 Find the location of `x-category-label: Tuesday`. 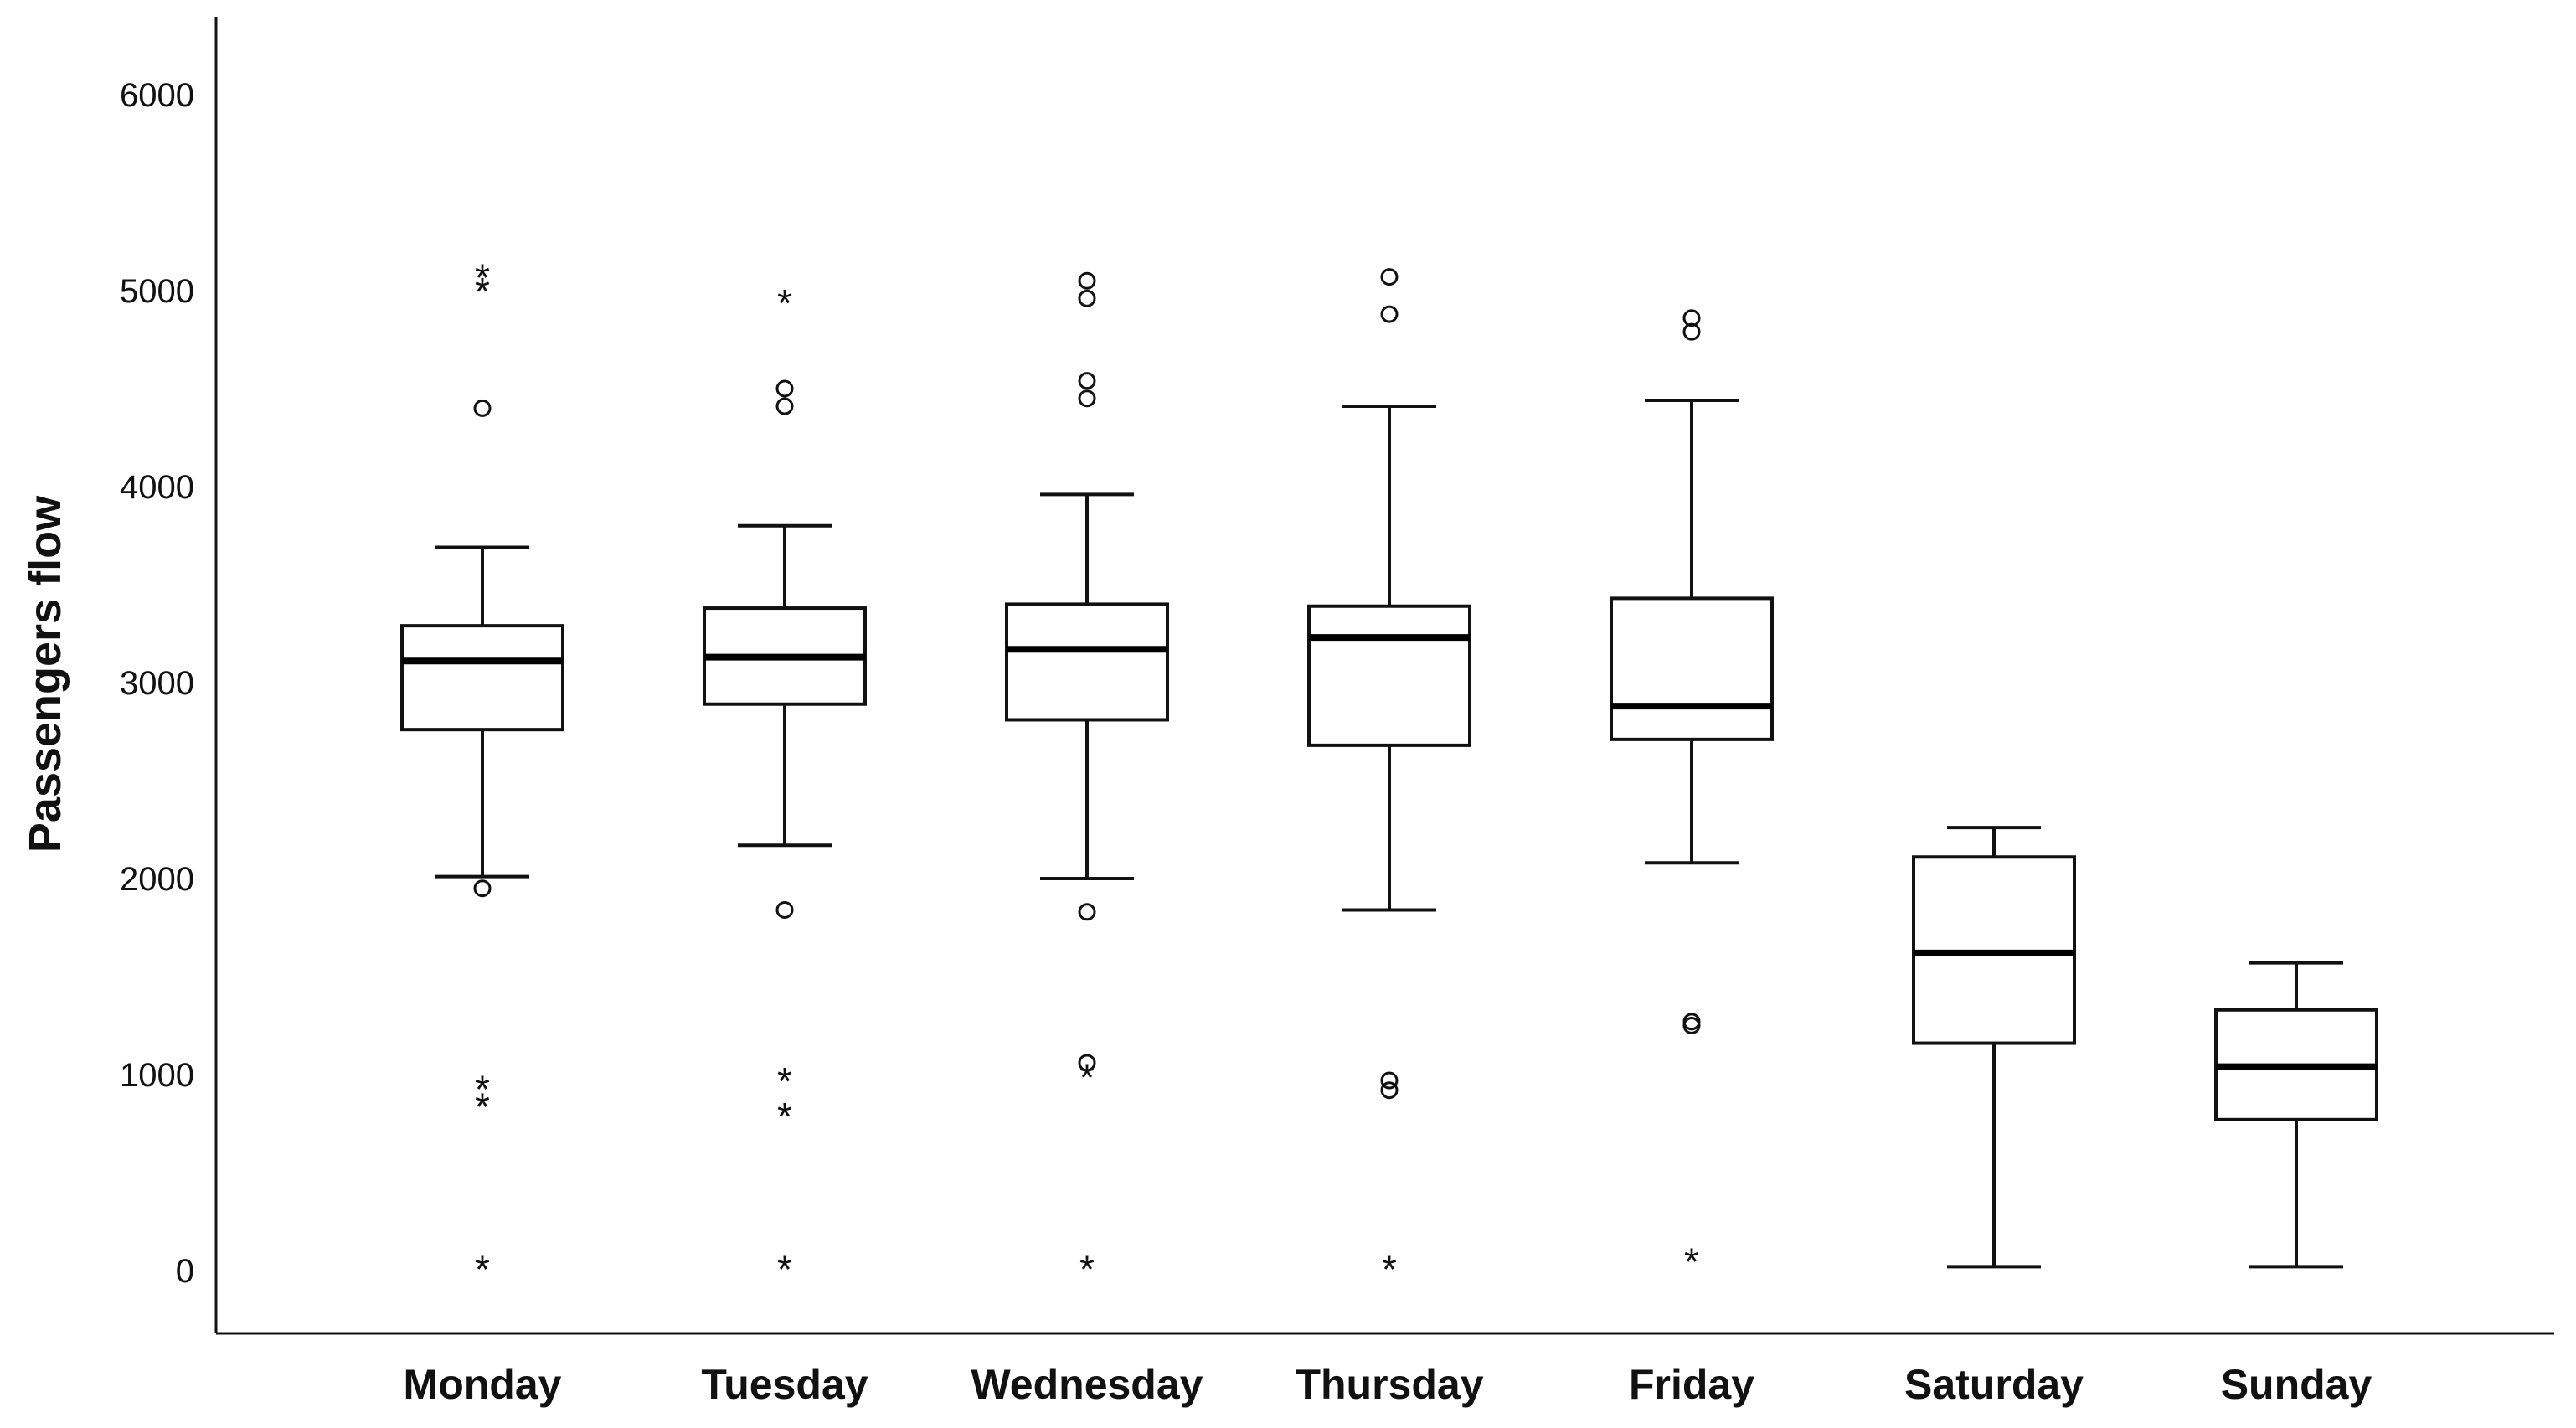

x-category-label: Tuesday is located at coordinates (784, 1384).